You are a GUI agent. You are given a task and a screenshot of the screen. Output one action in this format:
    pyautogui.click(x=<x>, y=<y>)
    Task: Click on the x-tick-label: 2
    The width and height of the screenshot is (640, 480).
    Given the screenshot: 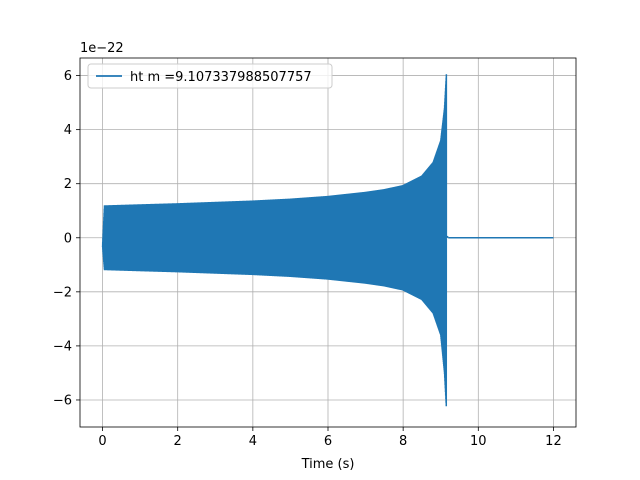 What is the action you would take?
    pyautogui.click(x=178, y=441)
    